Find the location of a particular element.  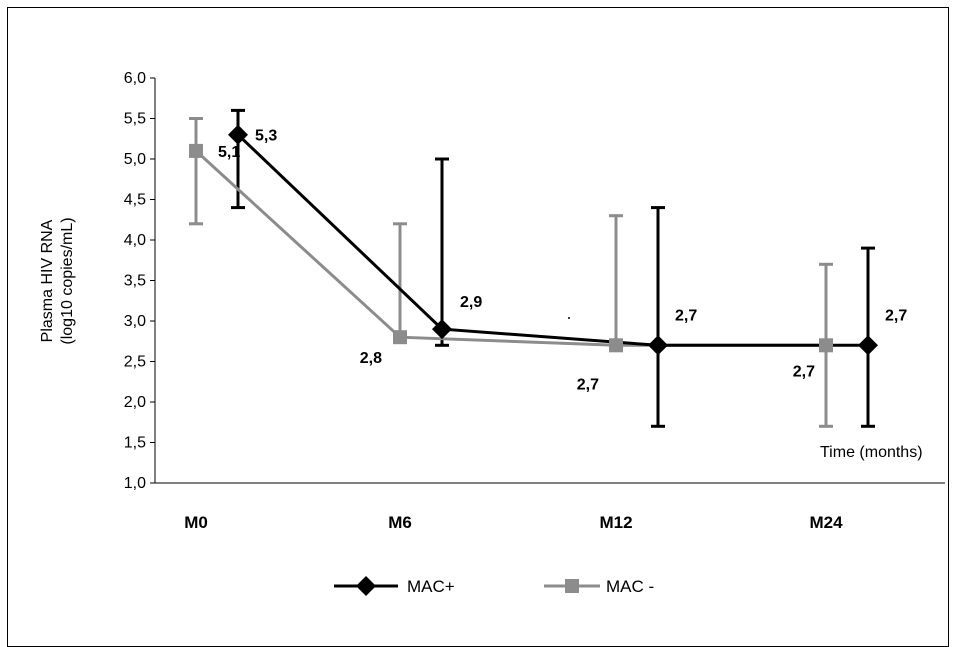

y-ticks: 1,0 1,5 2,0 2,5 3,0 3,5 4,0 4,5 5,0 5,5 6,0 is located at coordinates (139, 281).